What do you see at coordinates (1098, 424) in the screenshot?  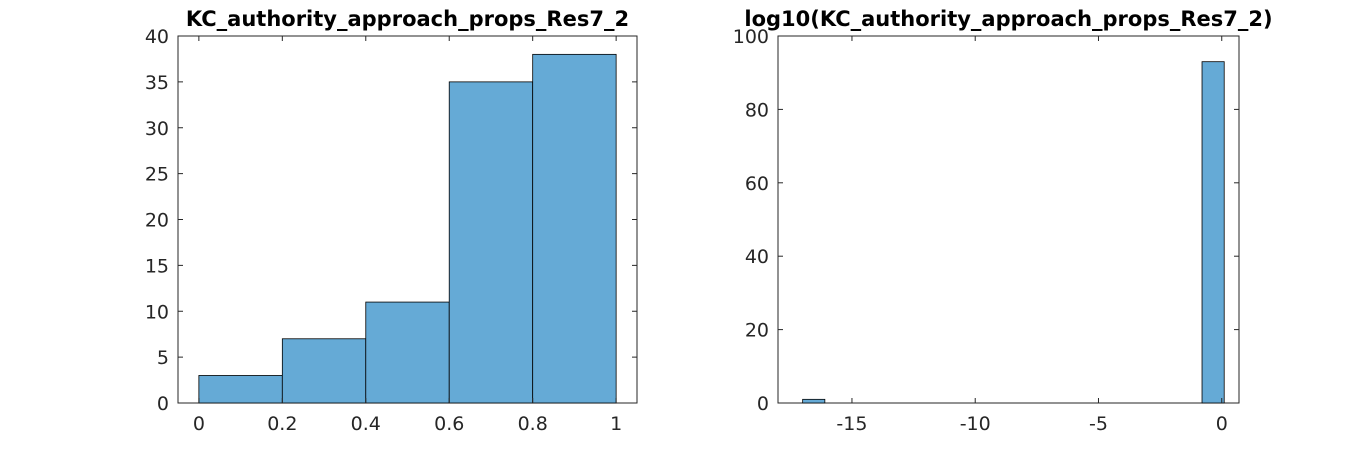 I see `x-tick-label: -5` at bounding box center [1098, 424].